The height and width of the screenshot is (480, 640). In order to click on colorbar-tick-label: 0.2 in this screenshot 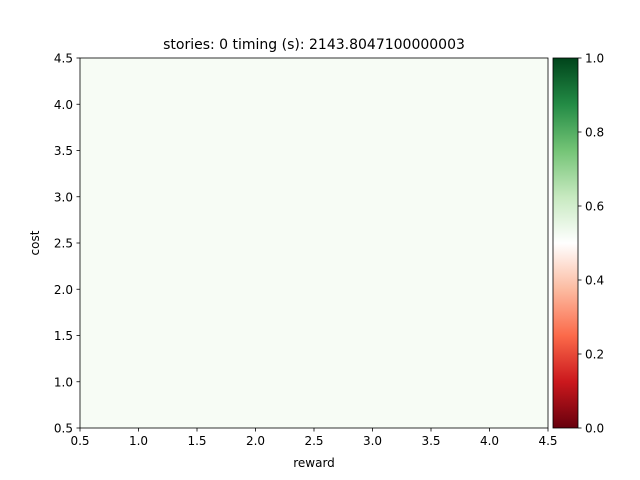, I will do `click(594, 355)`.